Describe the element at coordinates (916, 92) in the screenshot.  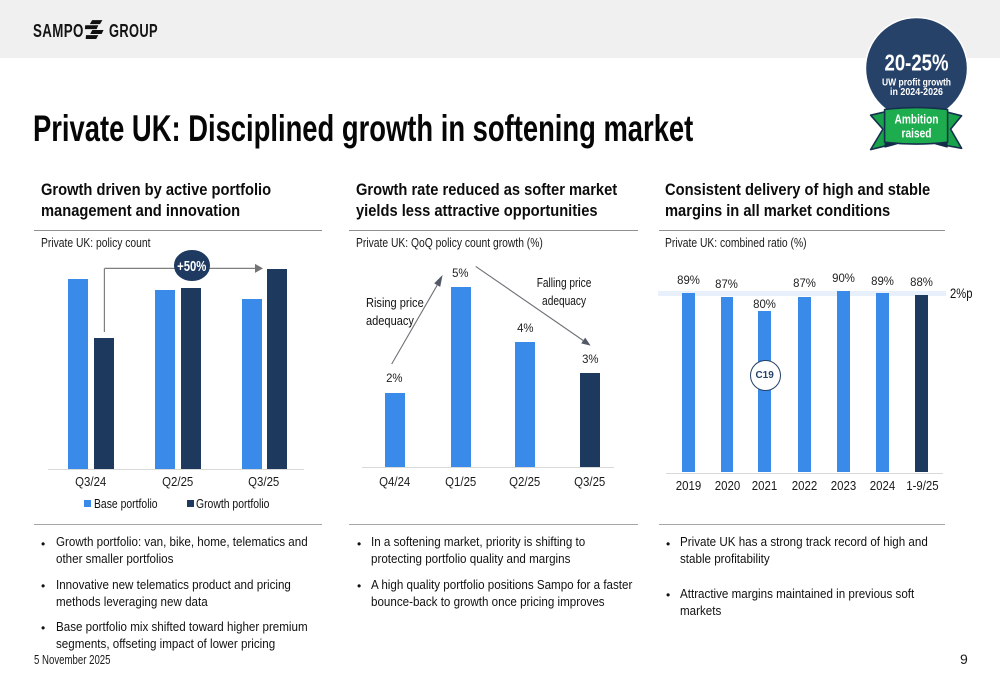
I see `svg-text: in 2024-2026` at that location.